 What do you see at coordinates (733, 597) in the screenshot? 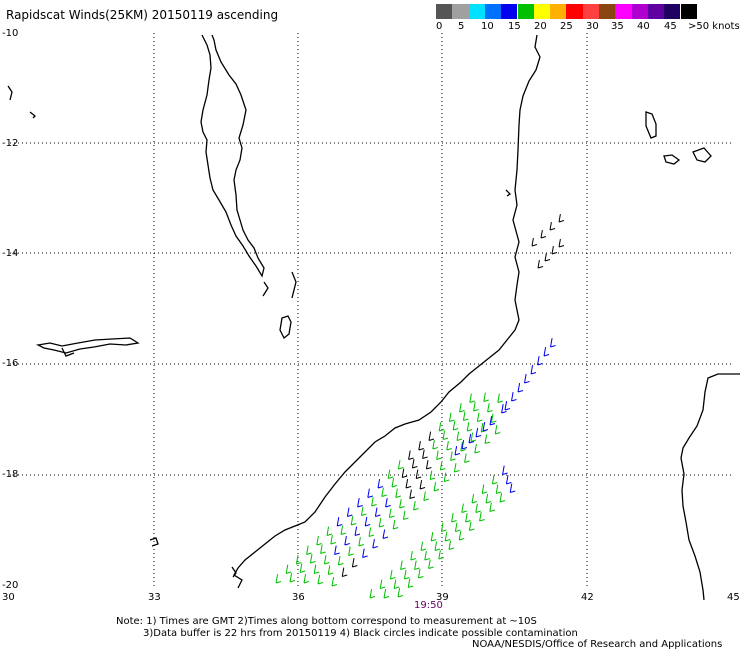
I see `lon-label: 45` at bounding box center [733, 597].